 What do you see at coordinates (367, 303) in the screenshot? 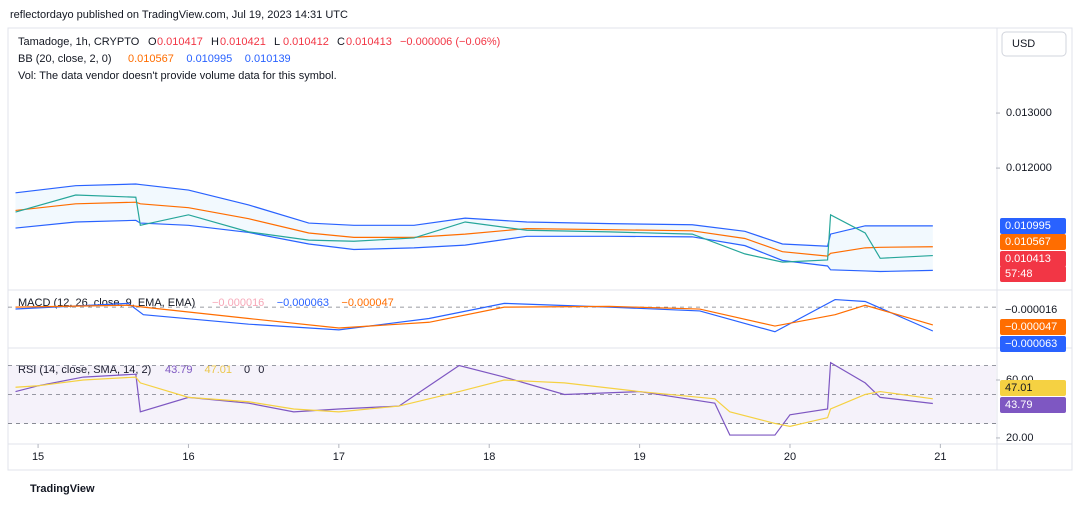
I see `legend-value: −0.000047` at bounding box center [367, 303].